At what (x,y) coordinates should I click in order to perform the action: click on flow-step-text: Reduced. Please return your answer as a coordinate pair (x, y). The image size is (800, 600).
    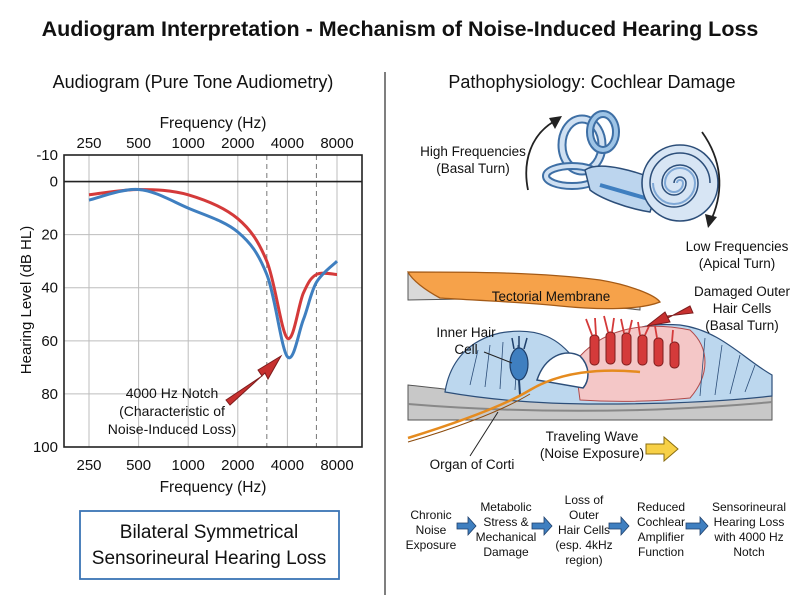
    Looking at the image, I should click on (661, 507).